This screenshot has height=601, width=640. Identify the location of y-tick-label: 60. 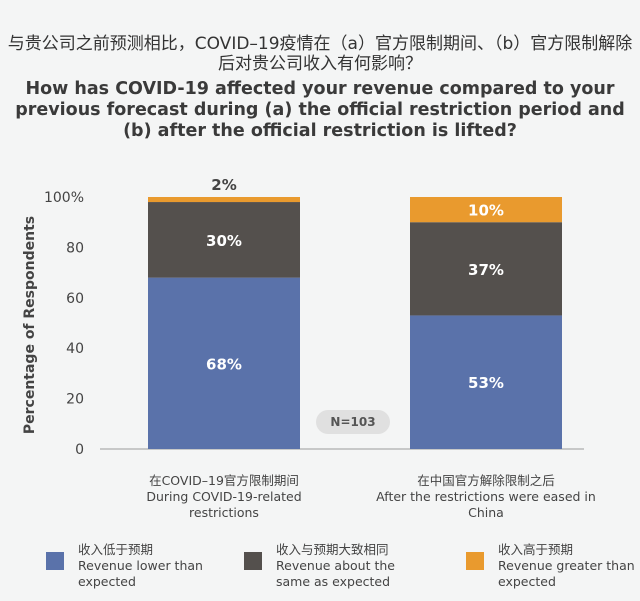
(75, 299).